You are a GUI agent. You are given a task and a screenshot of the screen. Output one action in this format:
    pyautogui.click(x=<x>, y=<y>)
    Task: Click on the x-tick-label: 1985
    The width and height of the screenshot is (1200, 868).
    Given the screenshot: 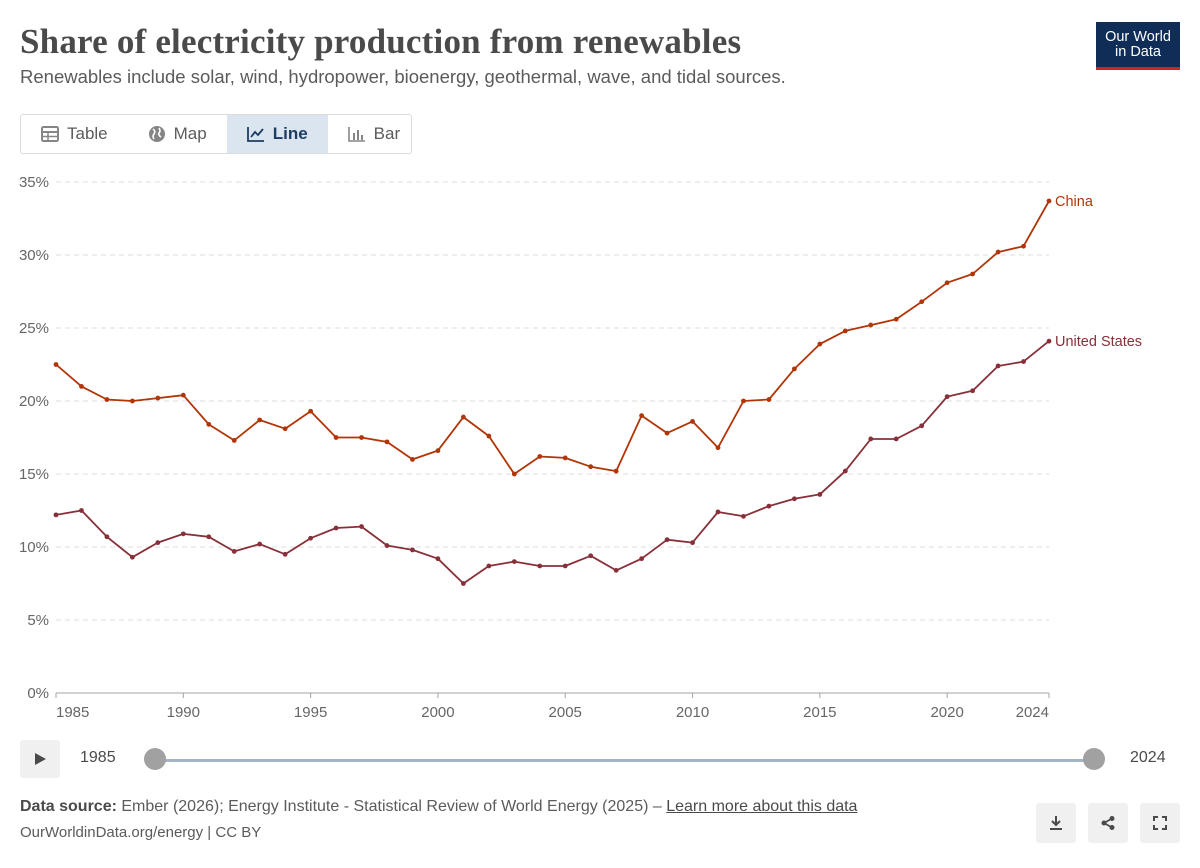 What is the action you would take?
    pyautogui.click(x=72, y=712)
    